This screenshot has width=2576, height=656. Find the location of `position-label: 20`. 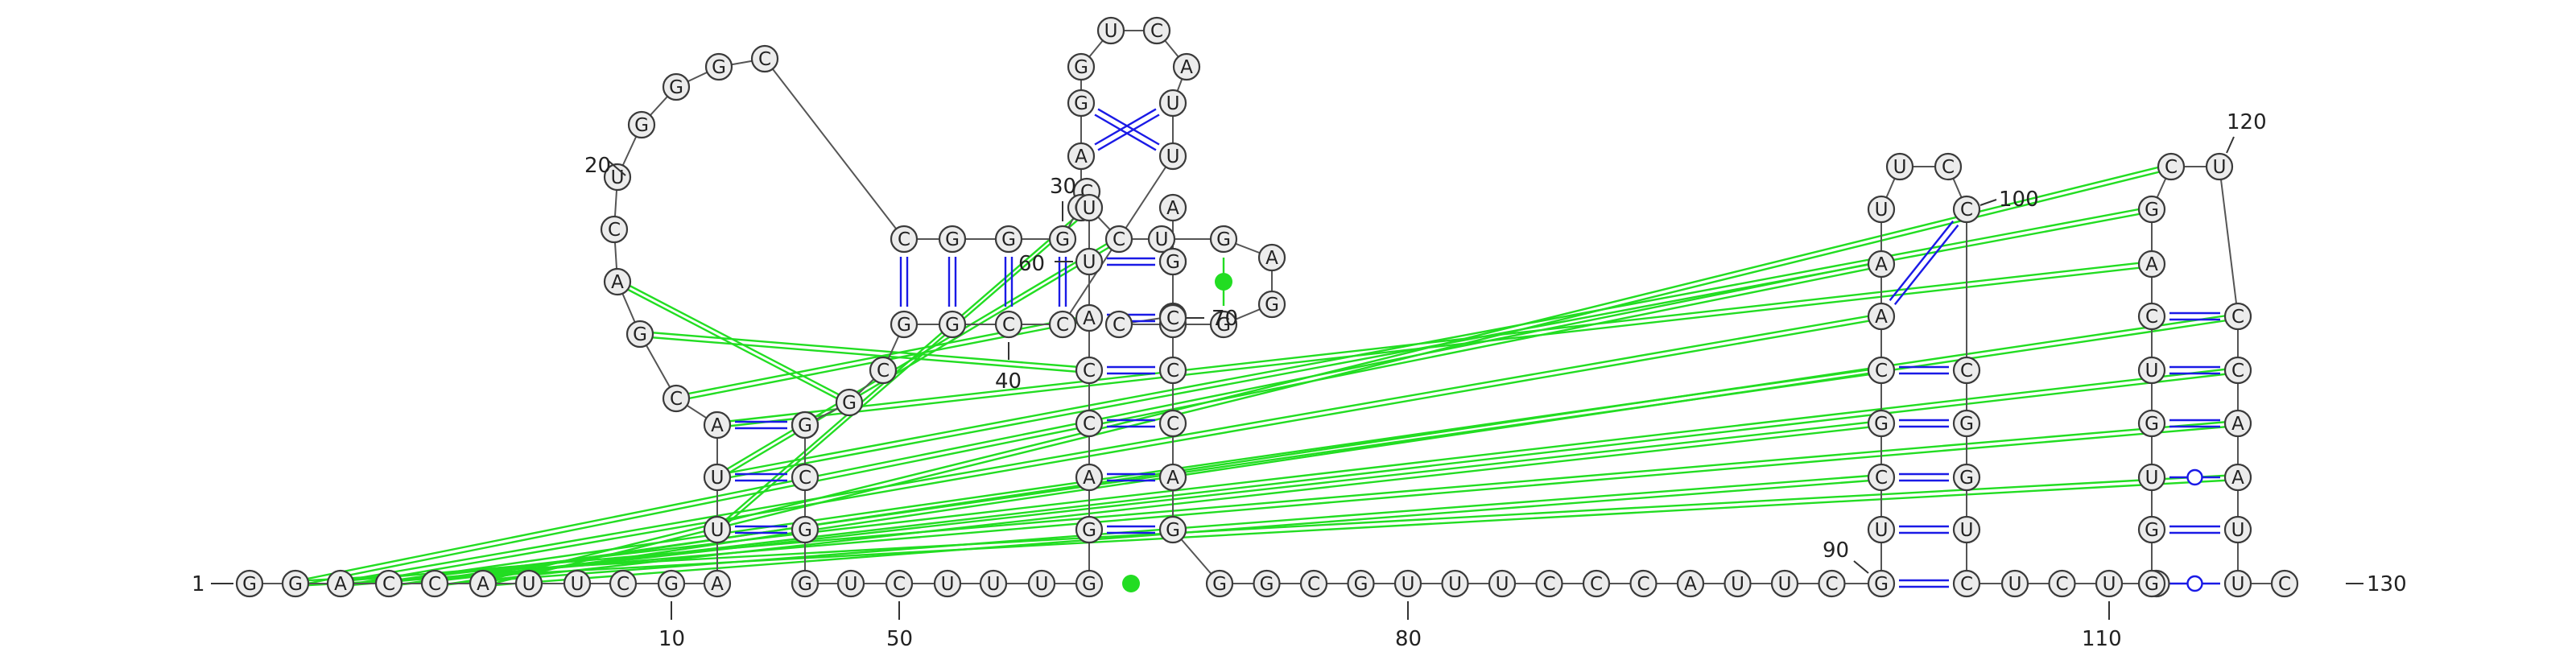

position-label: 20 is located at coordinates (597, 166).